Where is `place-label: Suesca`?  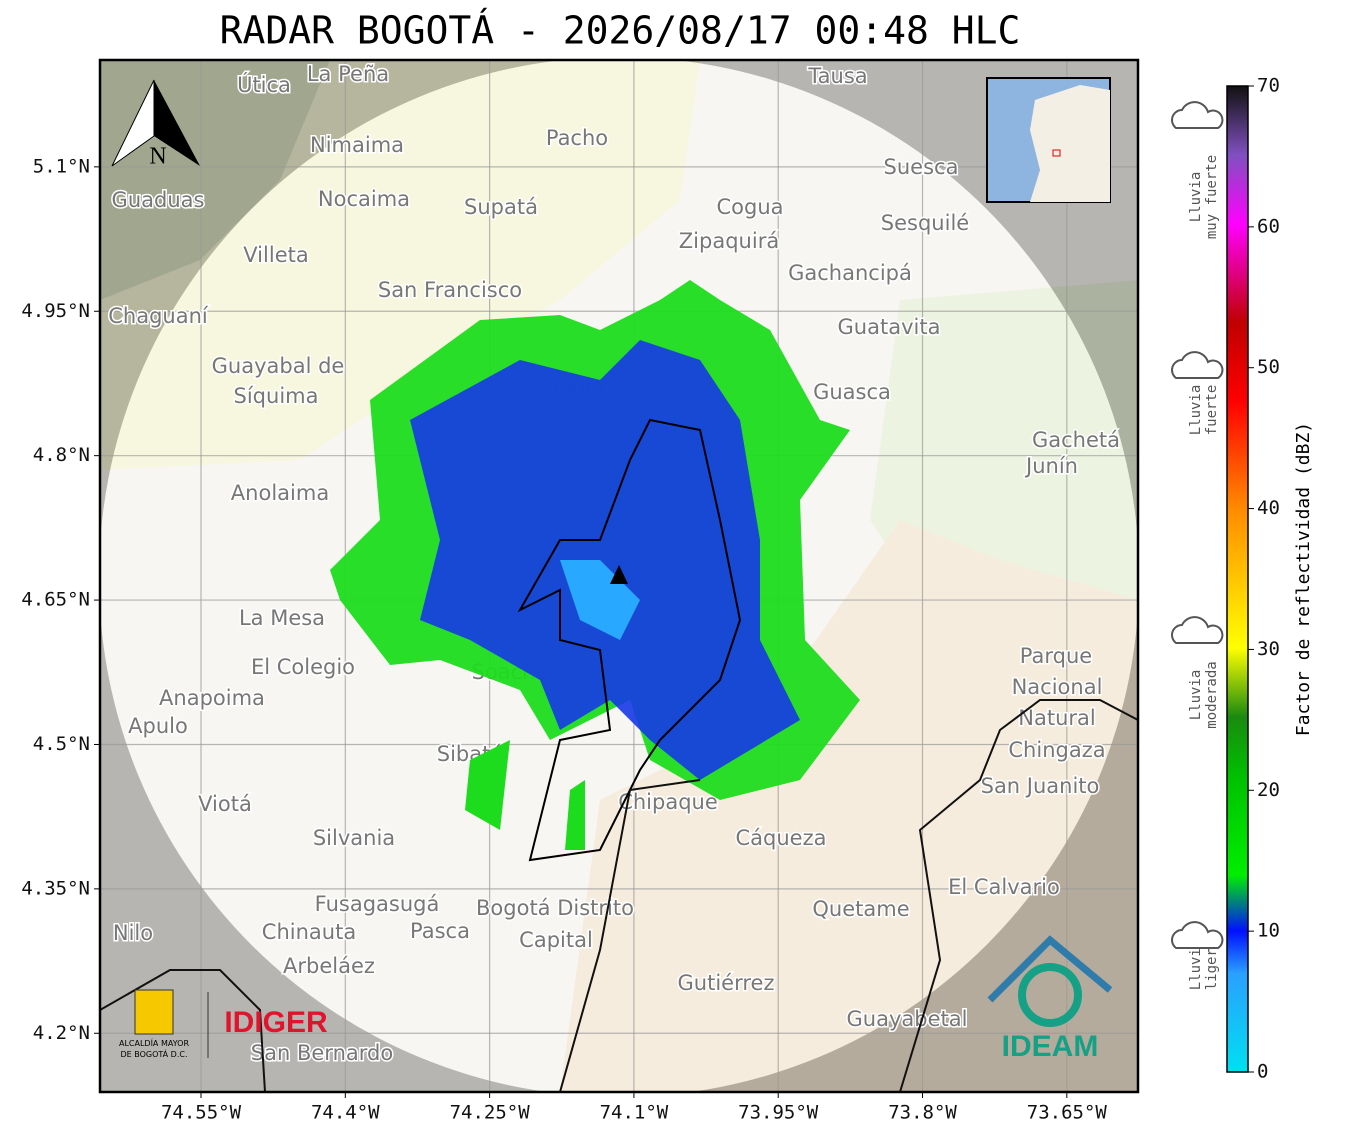 place-label: Suesca is located at coordinates (921, 167).